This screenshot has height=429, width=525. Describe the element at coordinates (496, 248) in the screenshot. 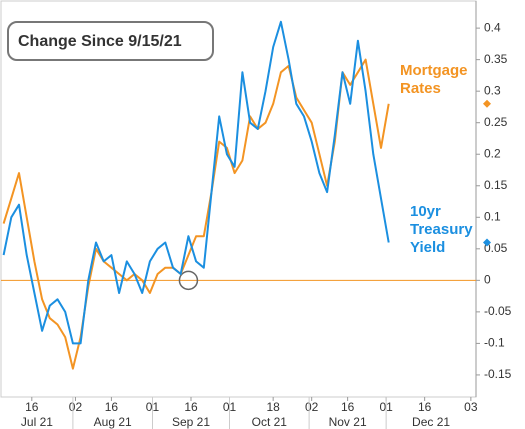

I see `y-tick-label: 0.05` at that location.